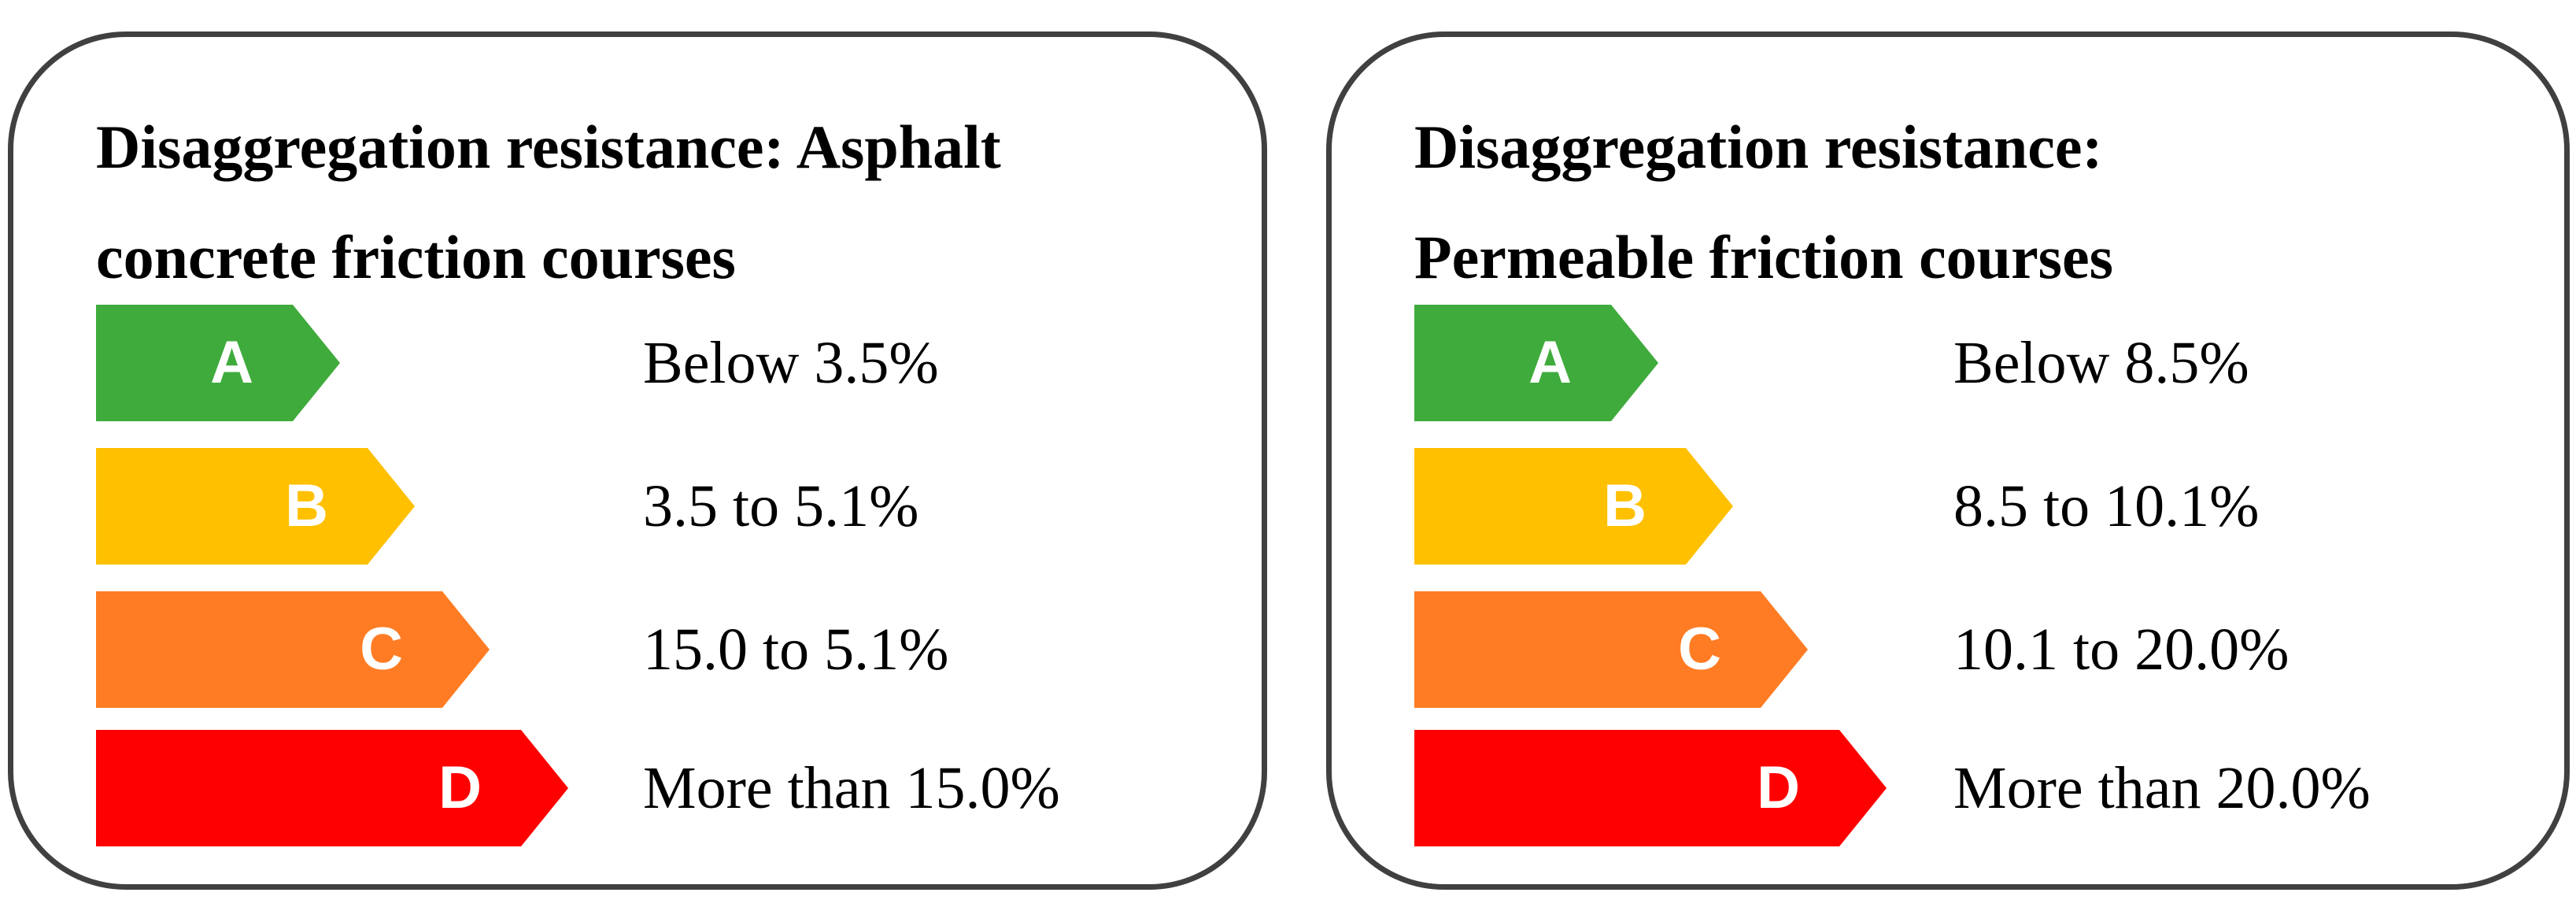 The width and height of the screenshot is (2576, 922). Describe the element at coordinates (2162, 788) in the screenshot. I see `range-text-d: More than 20.0%` at that location.